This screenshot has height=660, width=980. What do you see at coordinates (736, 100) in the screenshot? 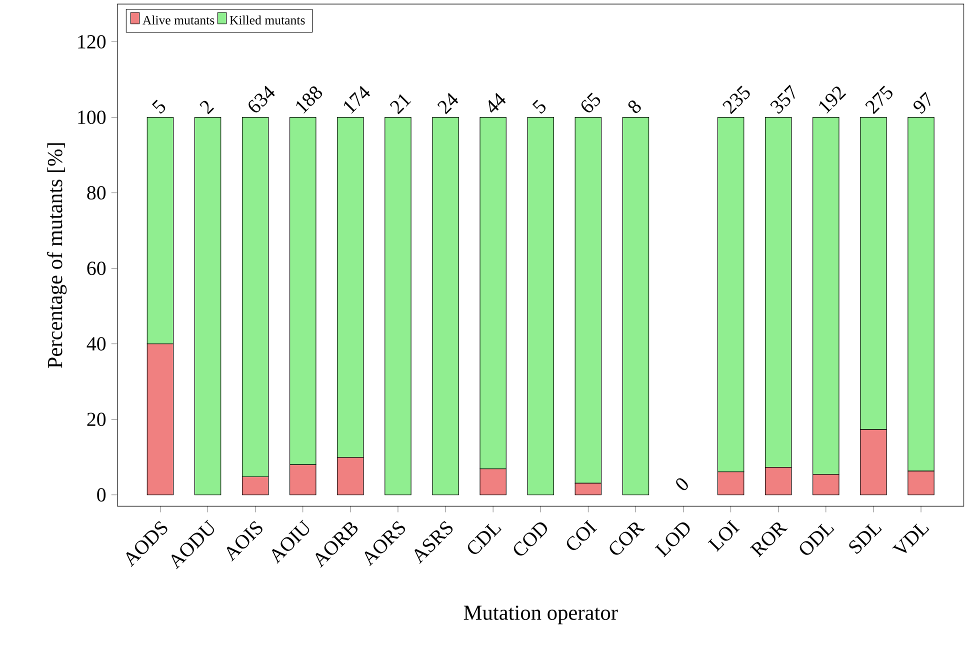
I see `annotation: 235` at bounding box center [736, 100].